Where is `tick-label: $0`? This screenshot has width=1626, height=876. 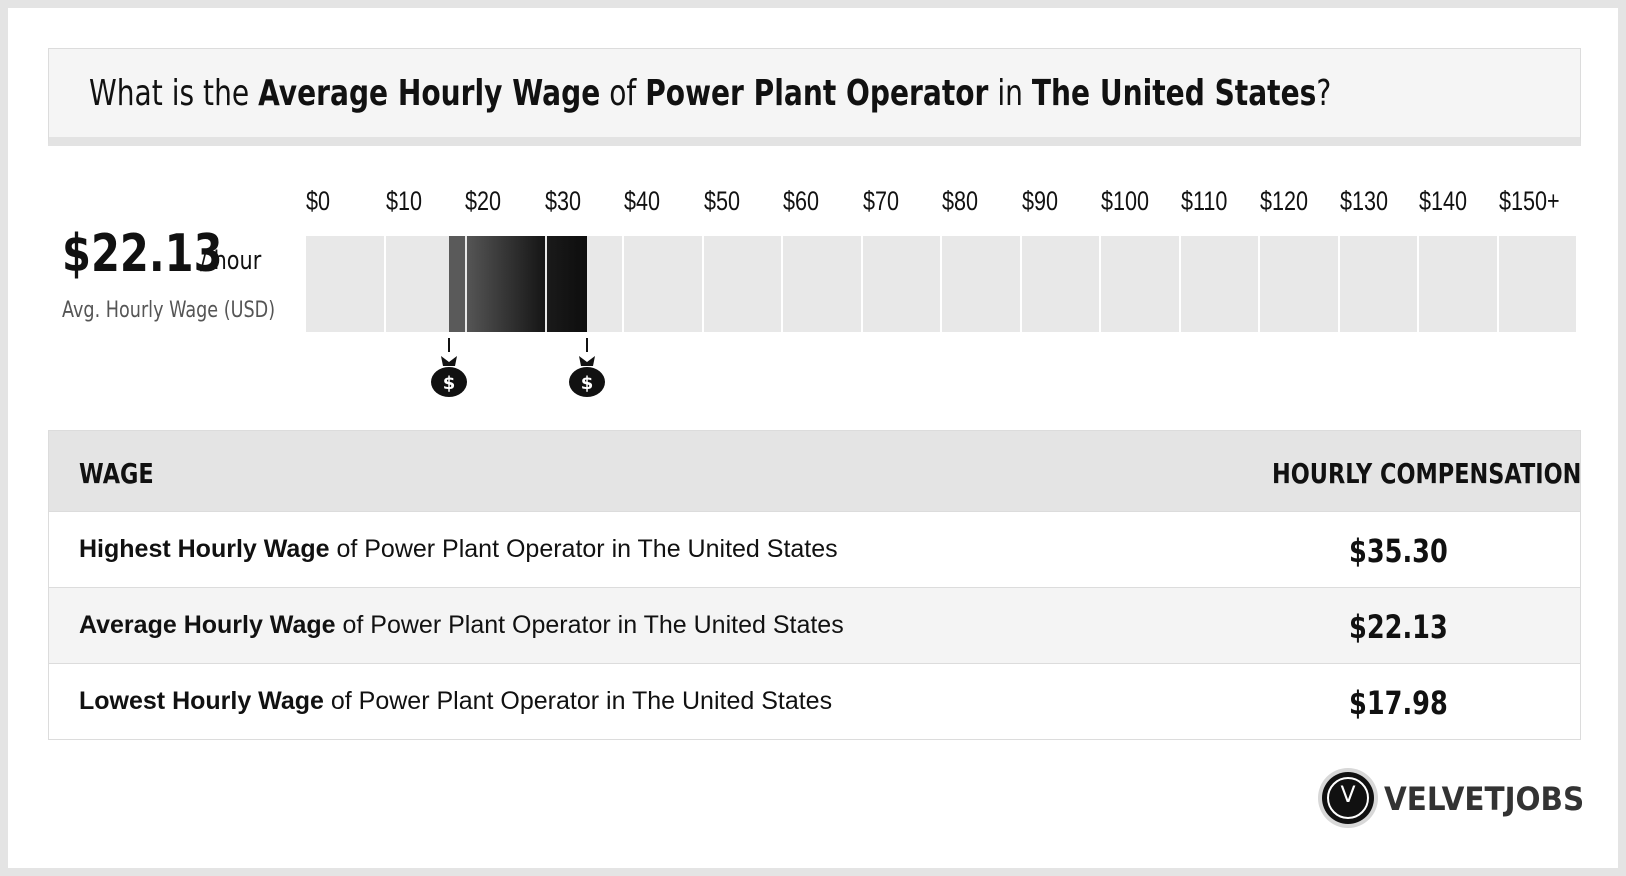
tick-label: $0 is located at coordinates (318, 201).